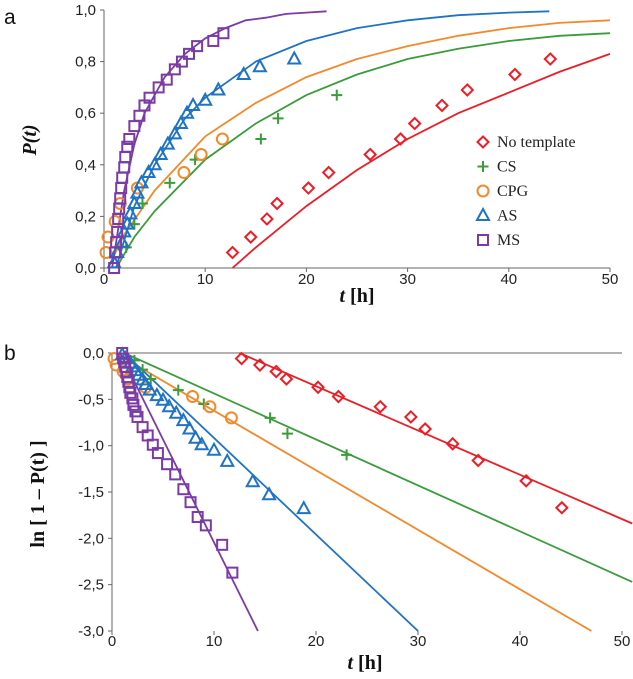 This screenshot has width=633, height=679. What do you see at coordinates (316, 641) in the screenshot?
I see `b-x-tick-label: 20` at bounding box center [316, 641].